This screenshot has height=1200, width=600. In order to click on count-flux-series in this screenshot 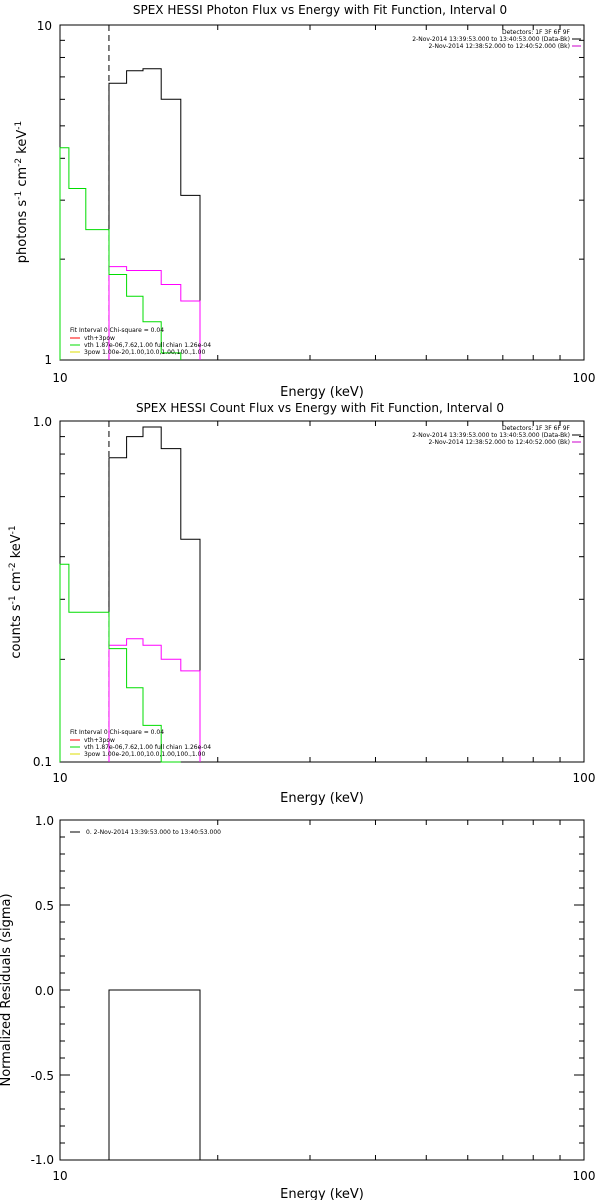, I will do `click(130, 592)`.